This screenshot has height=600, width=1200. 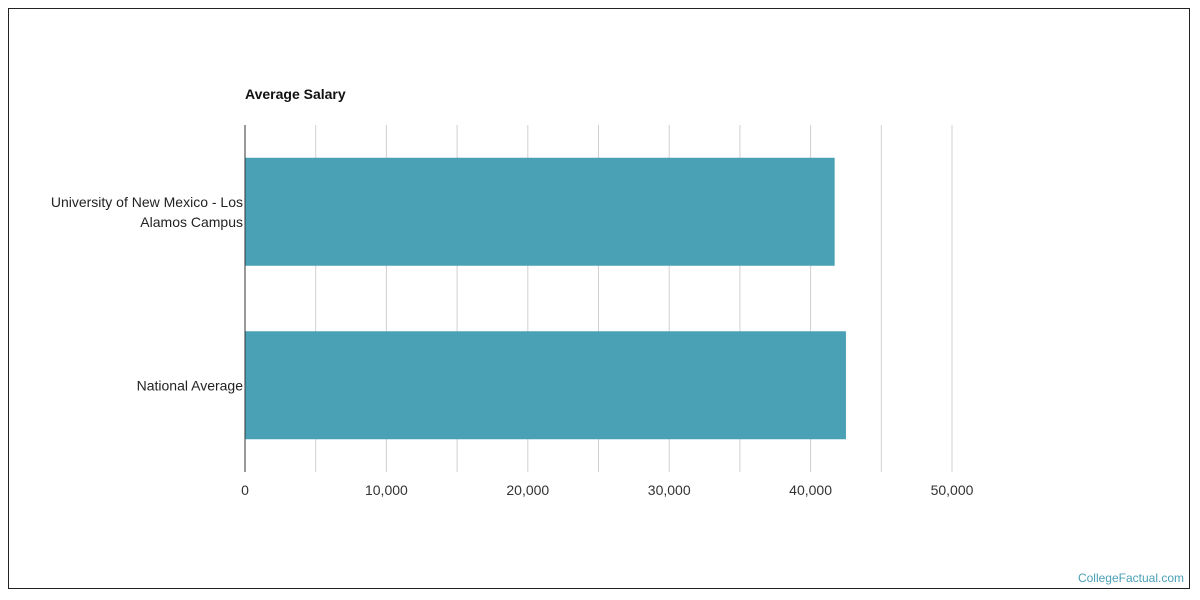 What do you see at coordinates (607, 490) in the screenshot?
I see `tick-labels: 0 10,000 20,000 30,000 40,000 50,000` at bounding box center [607, 490].